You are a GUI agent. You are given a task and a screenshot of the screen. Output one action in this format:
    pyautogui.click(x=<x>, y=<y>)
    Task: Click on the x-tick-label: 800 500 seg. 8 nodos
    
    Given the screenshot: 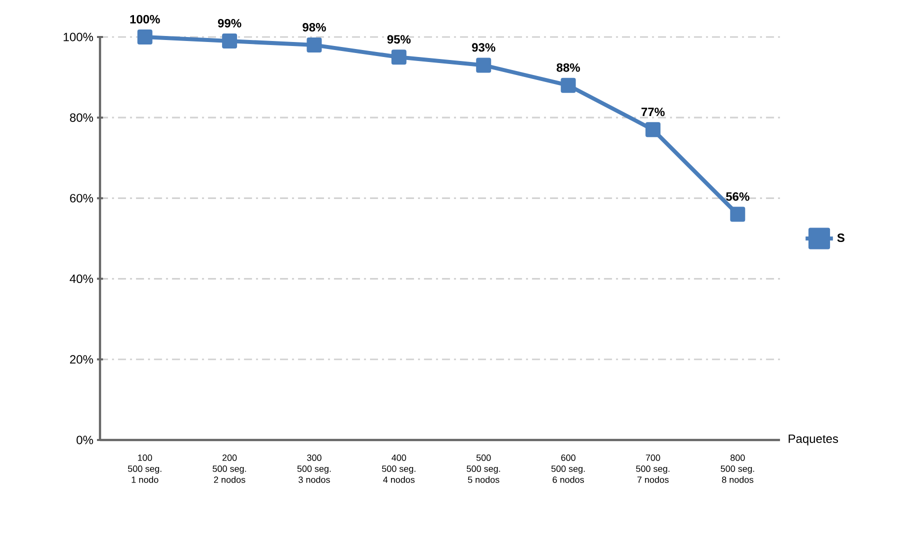 What is the action you would take?
    pyautogui.click(x=737, y=468)
    